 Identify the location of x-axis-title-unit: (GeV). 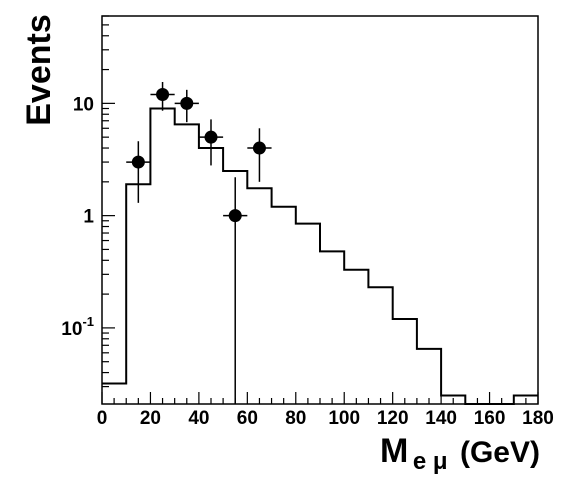
(500, 452).